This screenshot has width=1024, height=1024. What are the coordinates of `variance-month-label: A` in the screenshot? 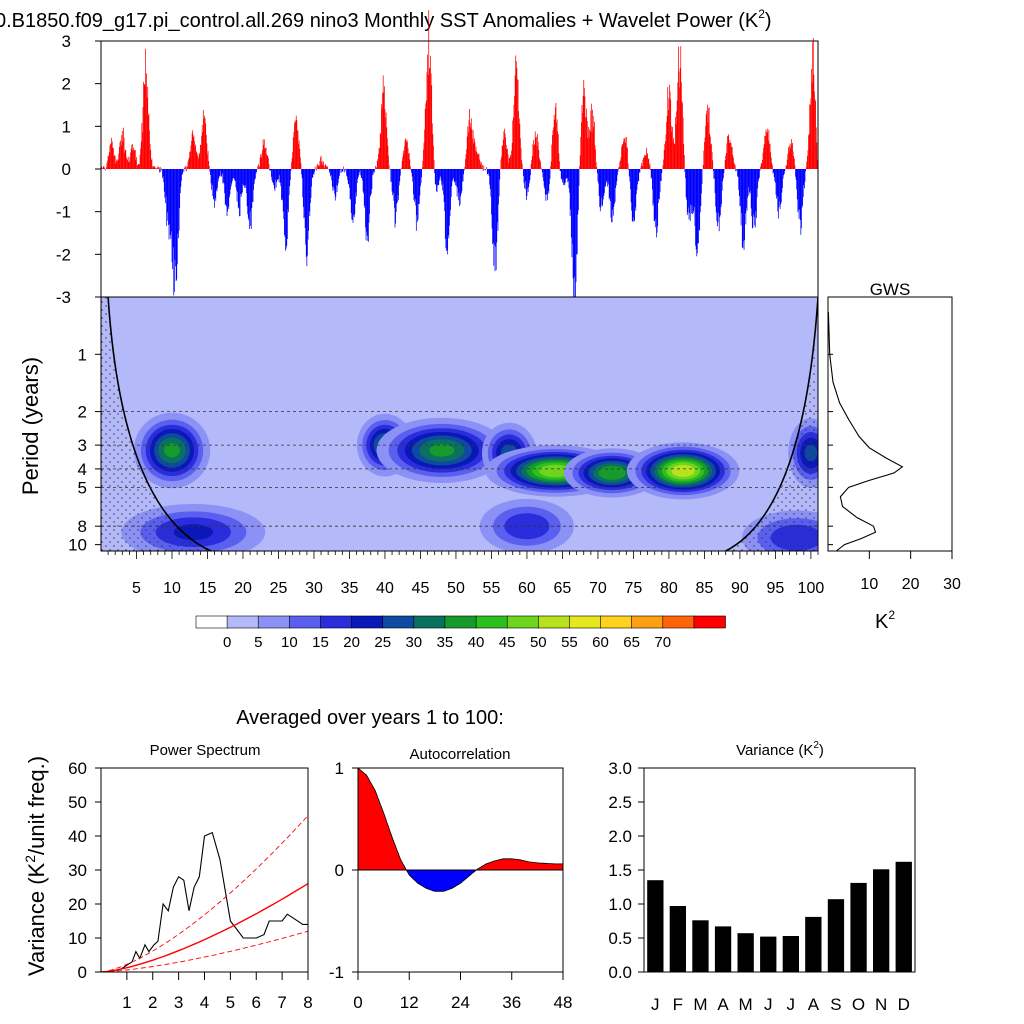 It's located at (814, 1004).